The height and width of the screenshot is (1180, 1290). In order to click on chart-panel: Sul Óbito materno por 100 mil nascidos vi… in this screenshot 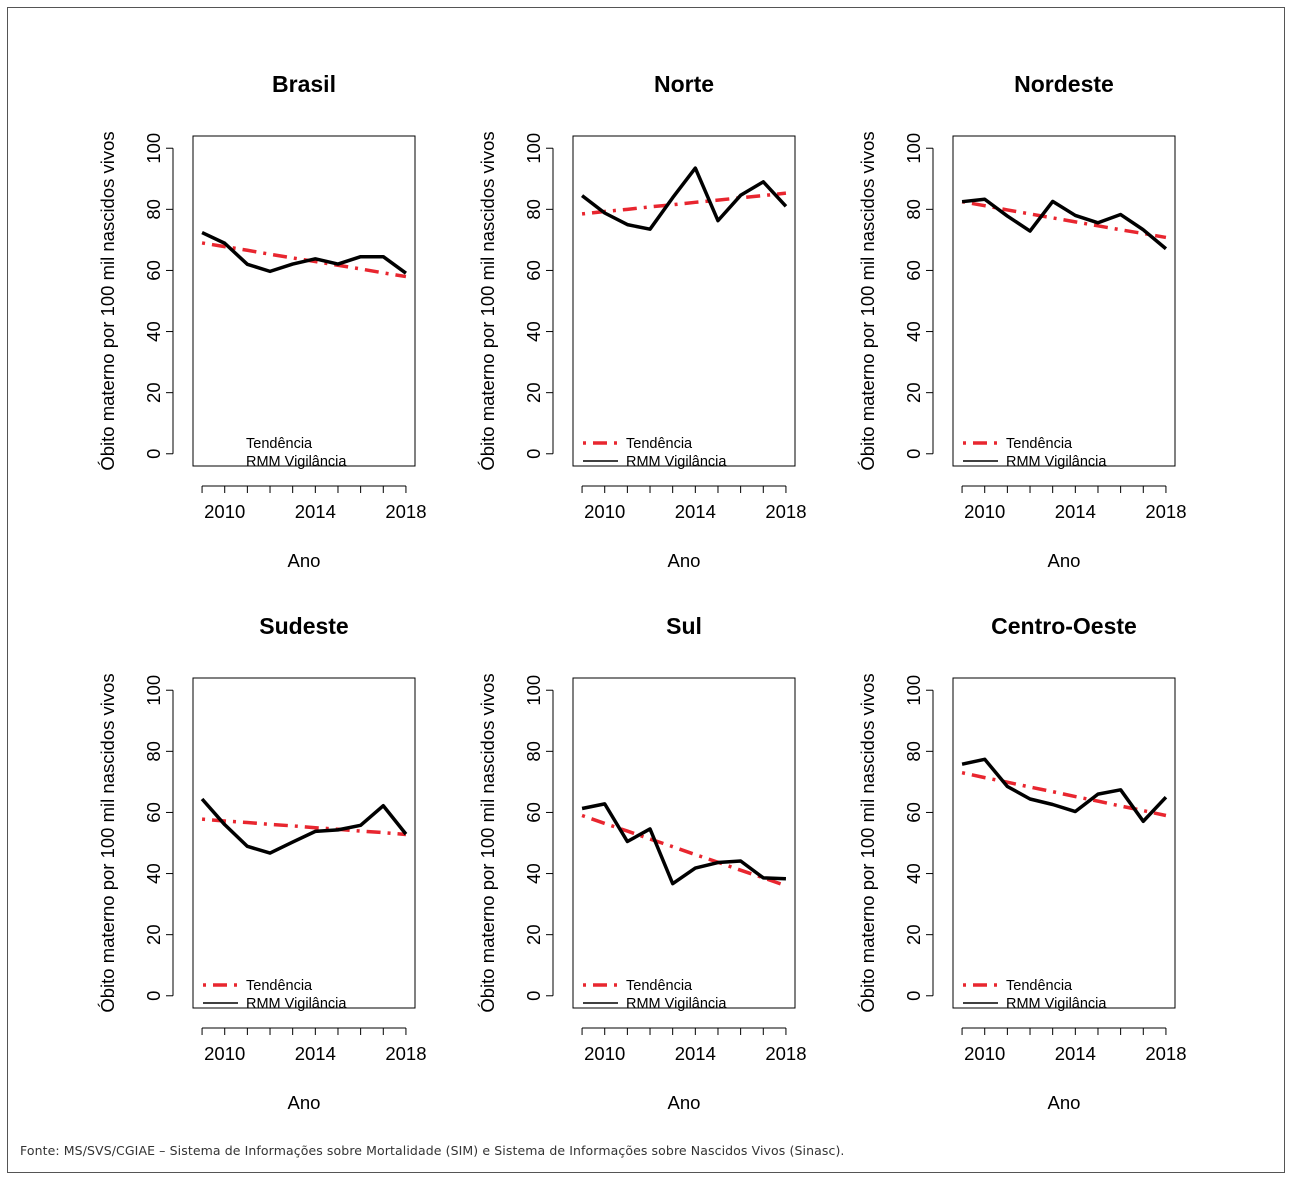, I will do `click(642, 863)`.